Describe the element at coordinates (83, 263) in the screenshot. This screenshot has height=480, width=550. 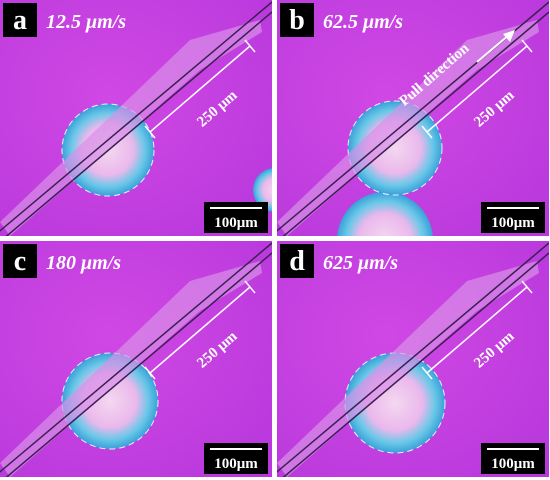
I see `speed: 180 μm/s` at that location.